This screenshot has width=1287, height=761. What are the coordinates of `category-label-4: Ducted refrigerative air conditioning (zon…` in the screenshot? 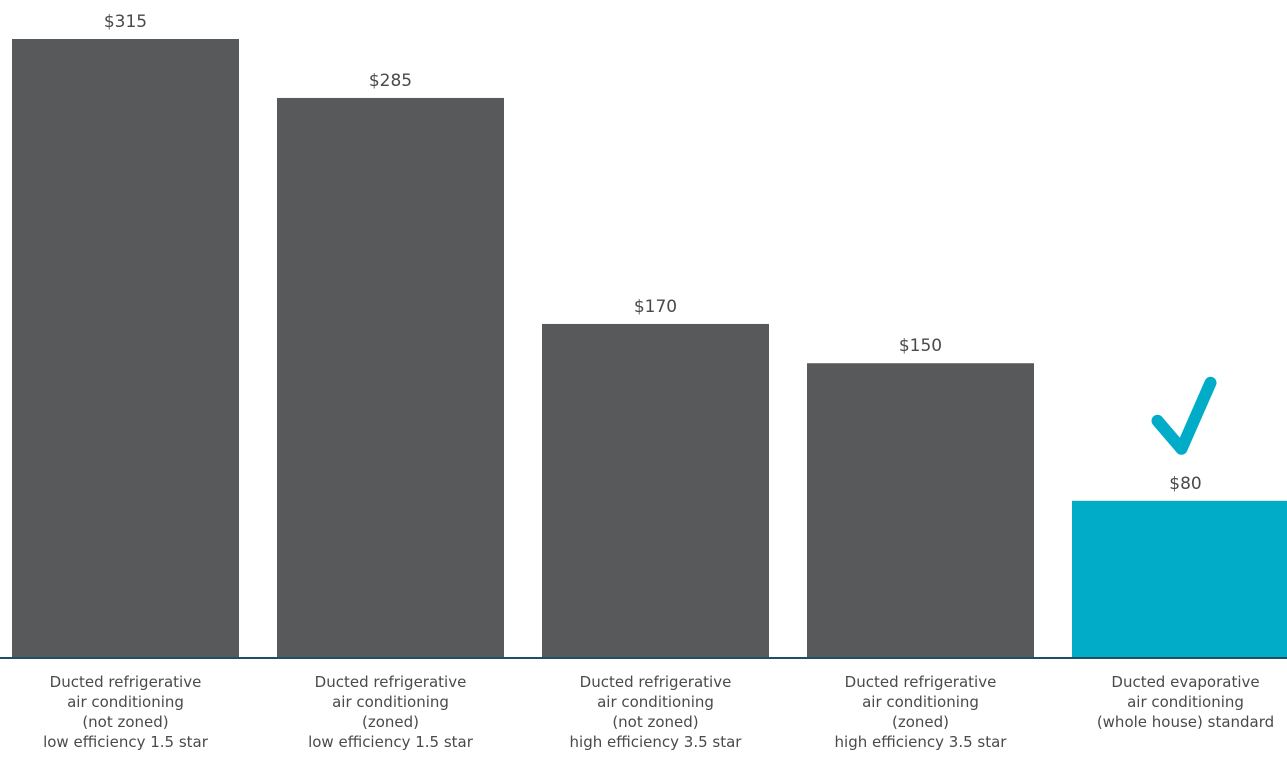 It's located at (921, 712).